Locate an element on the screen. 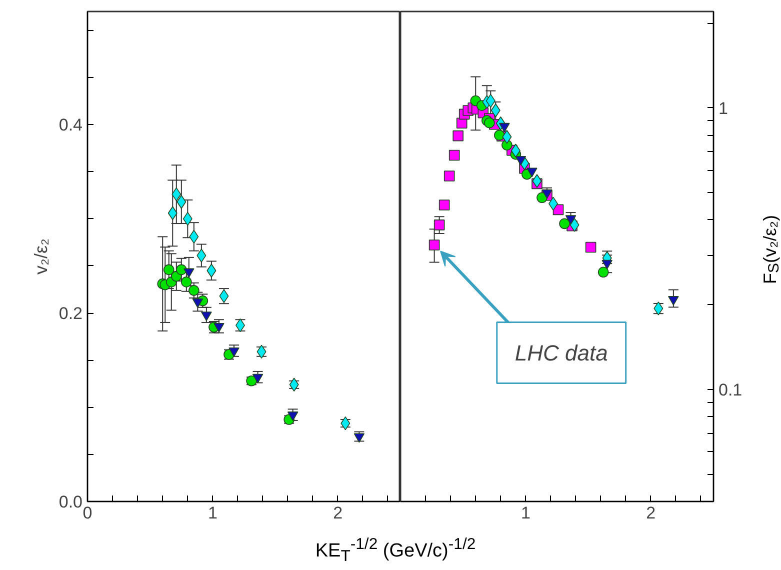 Image resolution: width=781 pixels, height=570 pixels. x-axis-title: KE$_{T}$$^{-1/2}$ (GeV/c)$^{-1/2}$ is located at coordinates (395, 551).